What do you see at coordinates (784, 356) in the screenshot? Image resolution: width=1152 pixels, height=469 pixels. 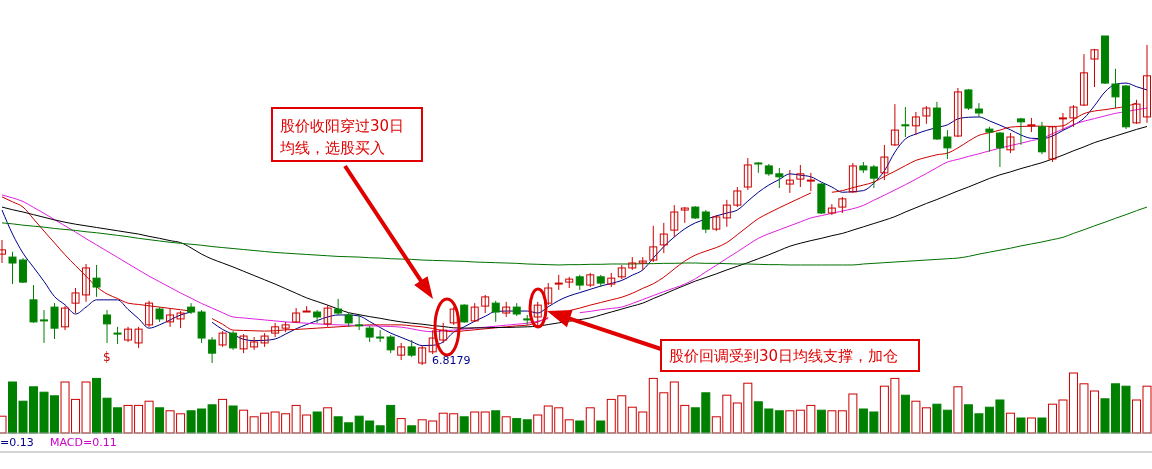 I see `annotation: 股价回调受到30日均线支撑，加仓` at bounding box center [784, 356].